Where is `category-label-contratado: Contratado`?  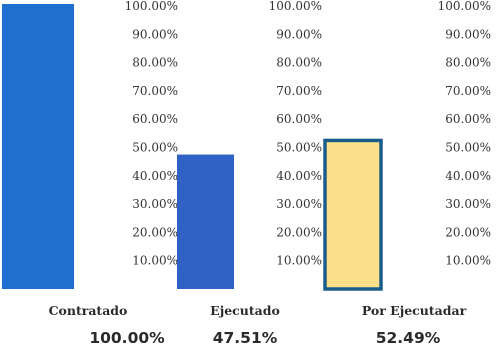
category-label-contratado: Contratado is located at coordinates (88, 310).